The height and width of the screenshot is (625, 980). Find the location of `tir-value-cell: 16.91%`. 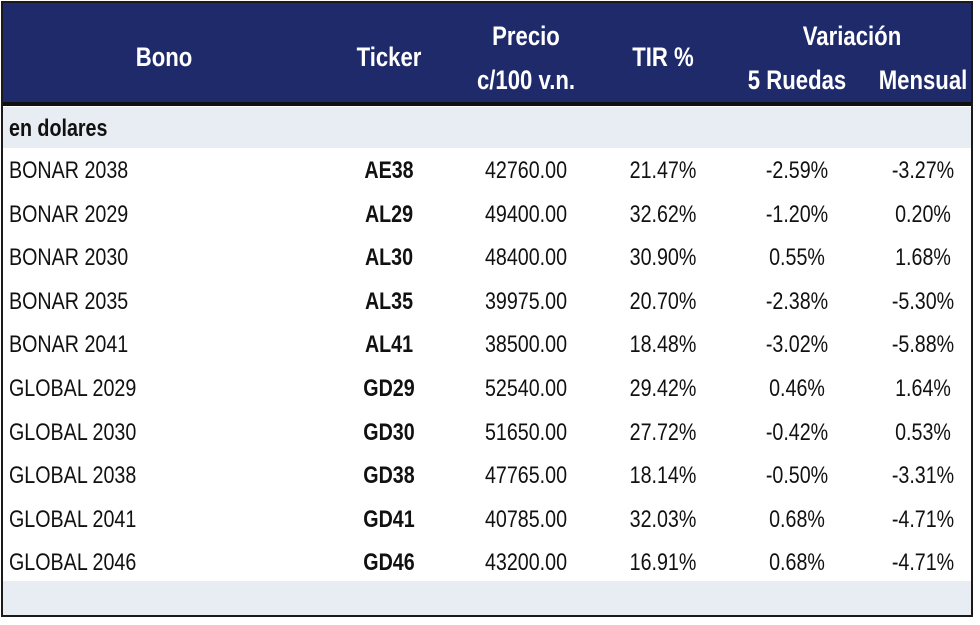

tir-value-cell: 16.91% is located at coordinates (663, 563).